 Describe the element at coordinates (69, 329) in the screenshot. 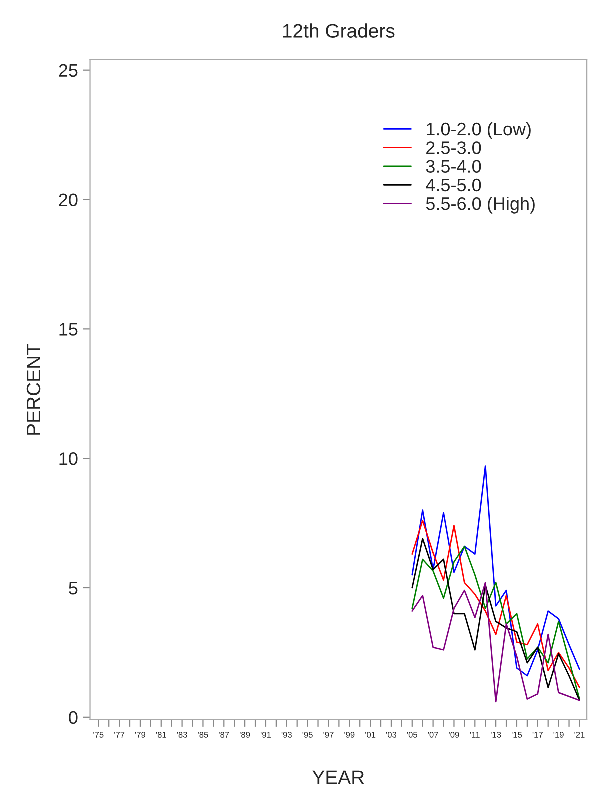

I see `y-tick-label: 15` at that location.